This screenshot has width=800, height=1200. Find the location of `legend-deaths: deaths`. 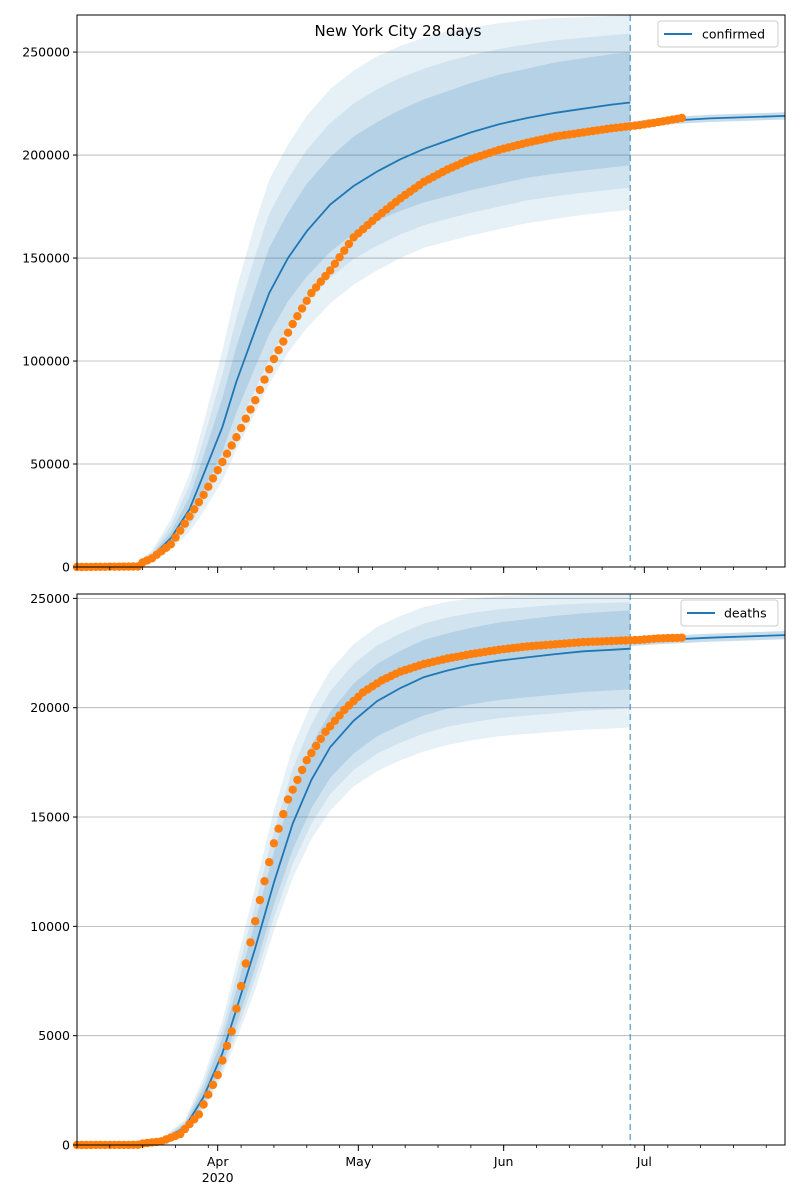

legend-deaths: deaths is located at coordinates (729, 613).